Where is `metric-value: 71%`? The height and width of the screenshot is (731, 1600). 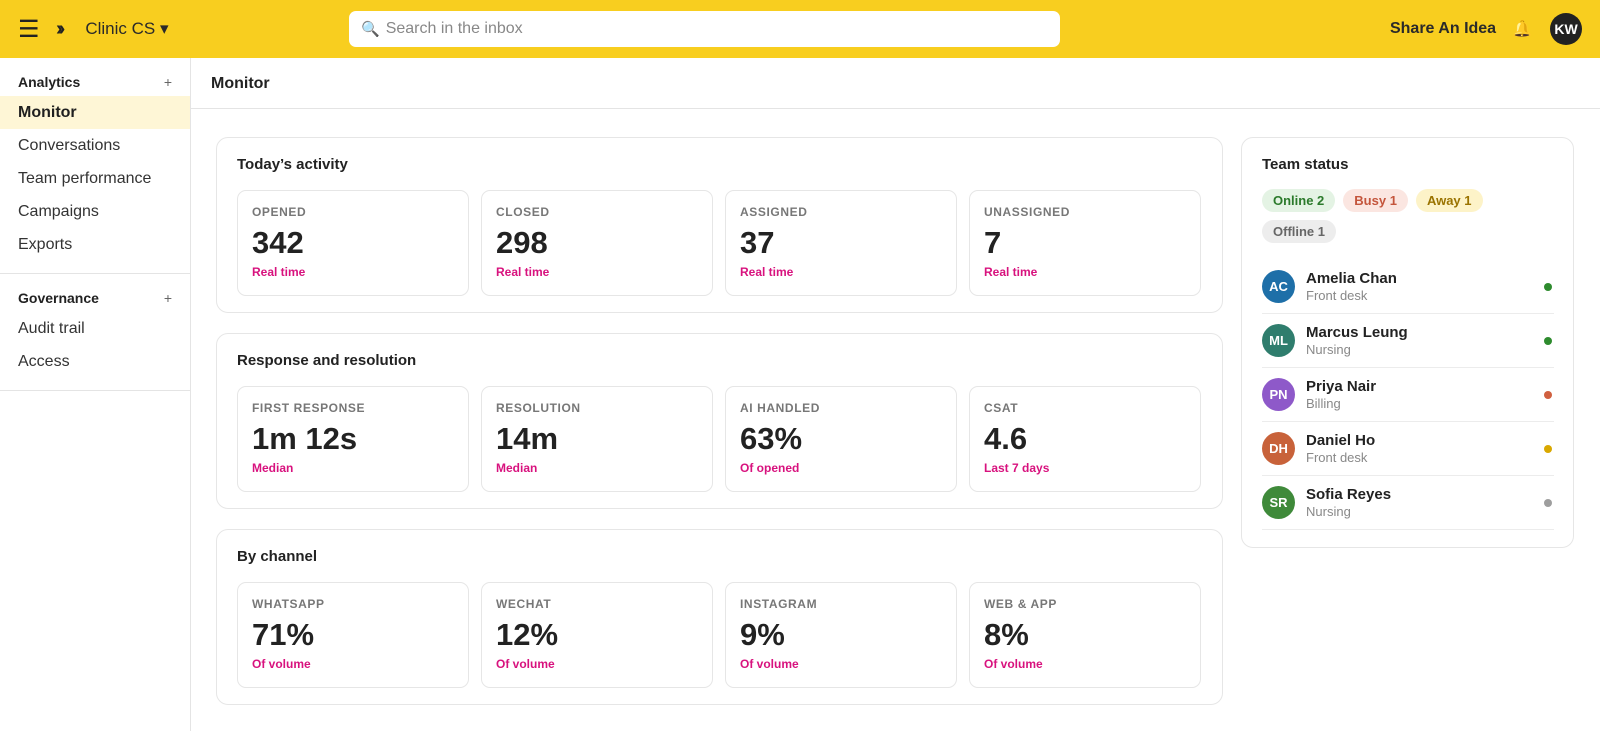 metric-value: 71% is located at coordinates (283, 634).